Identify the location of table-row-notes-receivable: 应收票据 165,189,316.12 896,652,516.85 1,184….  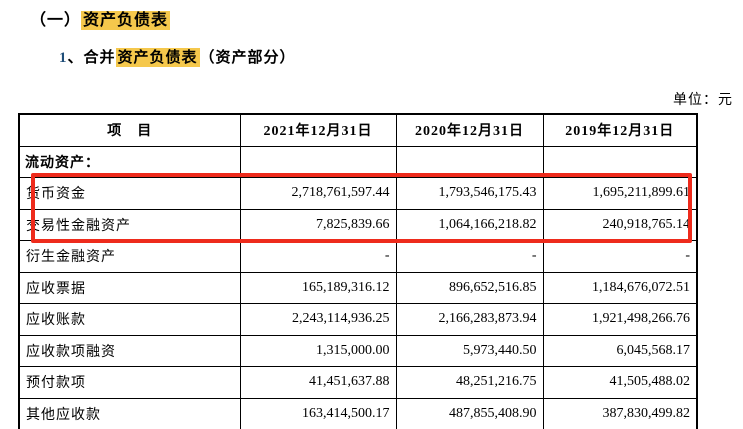
(358, 287).